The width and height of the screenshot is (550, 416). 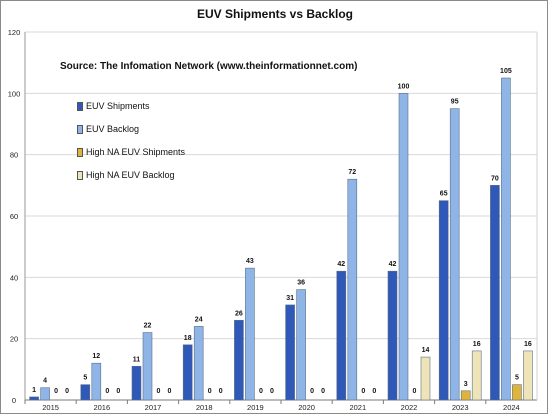 I want to click on y-tick-label: 40, so click(x=14, y=277).